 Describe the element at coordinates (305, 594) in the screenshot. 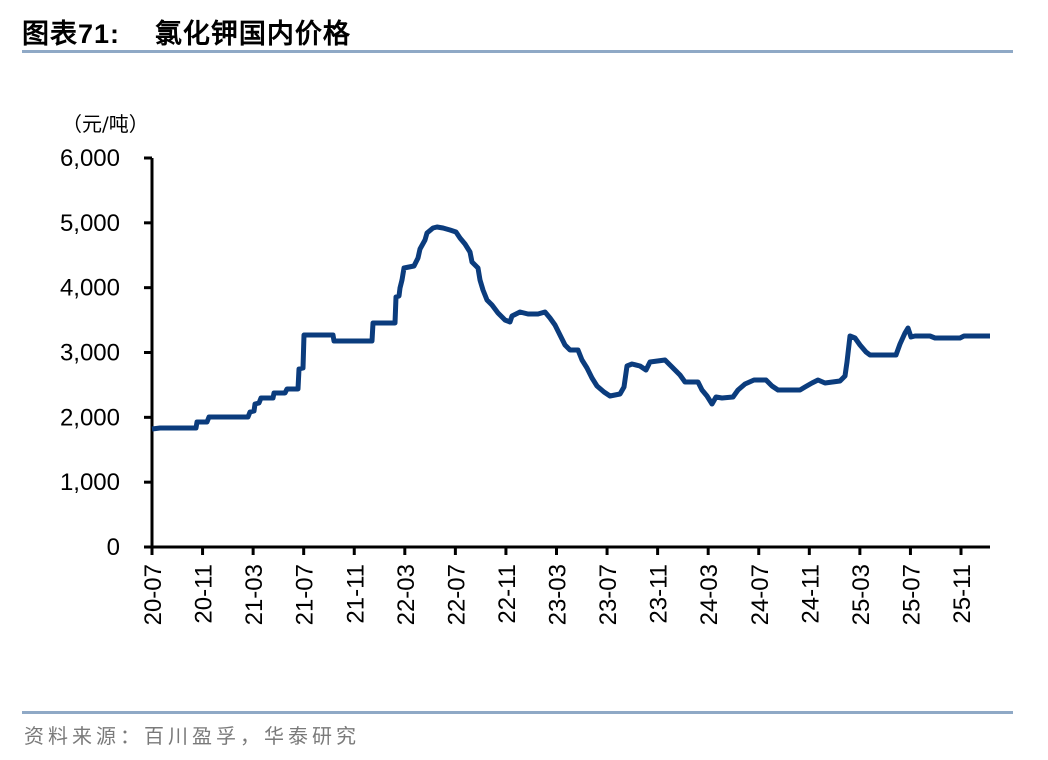

I see `x-tick-label: 21-07` at that location.